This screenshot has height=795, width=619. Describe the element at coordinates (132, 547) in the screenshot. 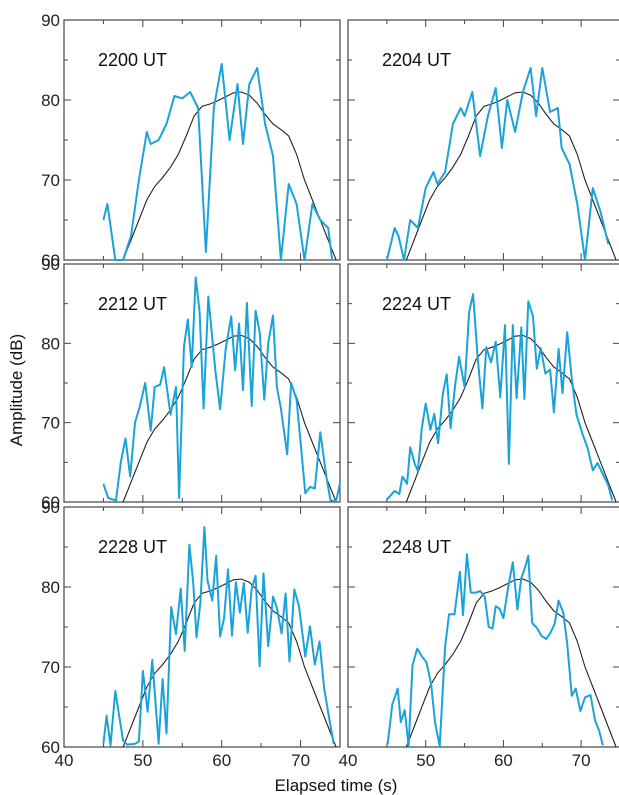

I see `panel-label: 2228 UT` at that location.